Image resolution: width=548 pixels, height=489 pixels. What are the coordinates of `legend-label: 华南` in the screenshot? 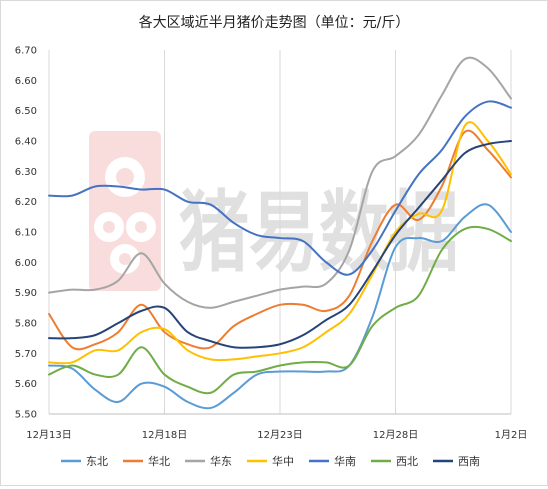 It's located at (345, 461).